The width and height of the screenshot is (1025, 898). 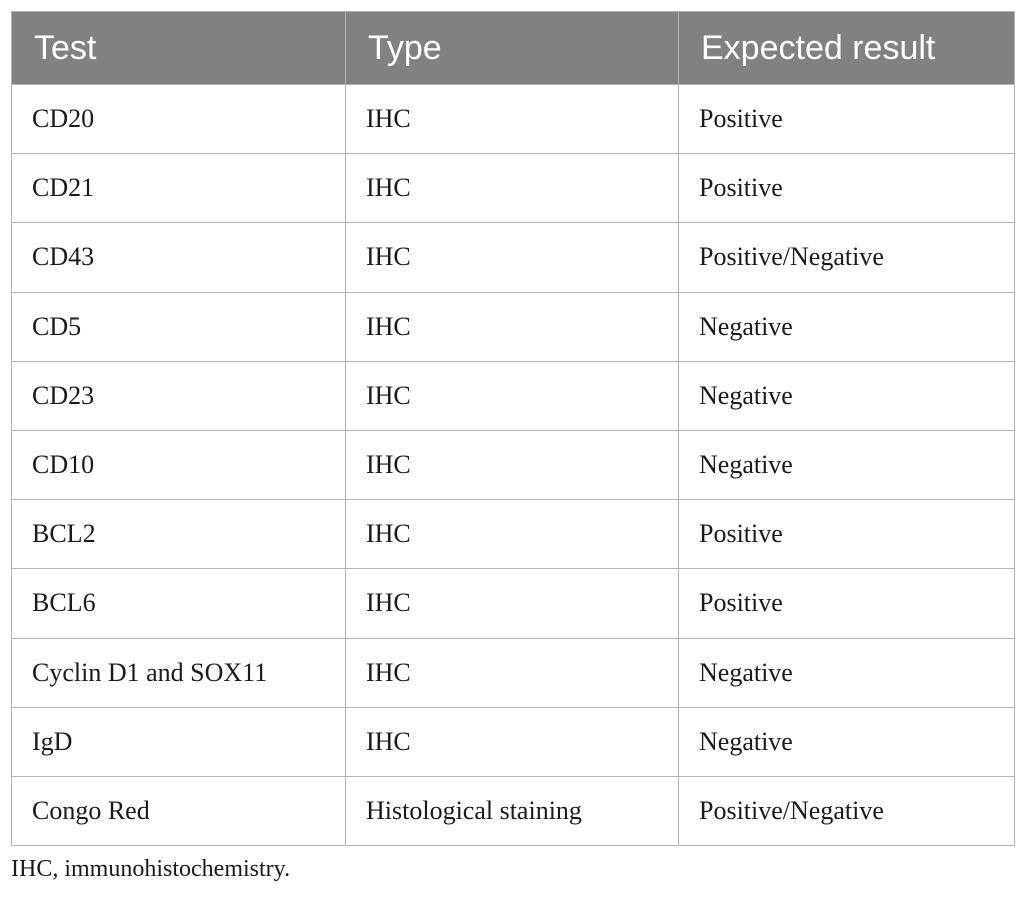 I want to click on header-row: Test Type Expected result, so click(x=513, y=48).